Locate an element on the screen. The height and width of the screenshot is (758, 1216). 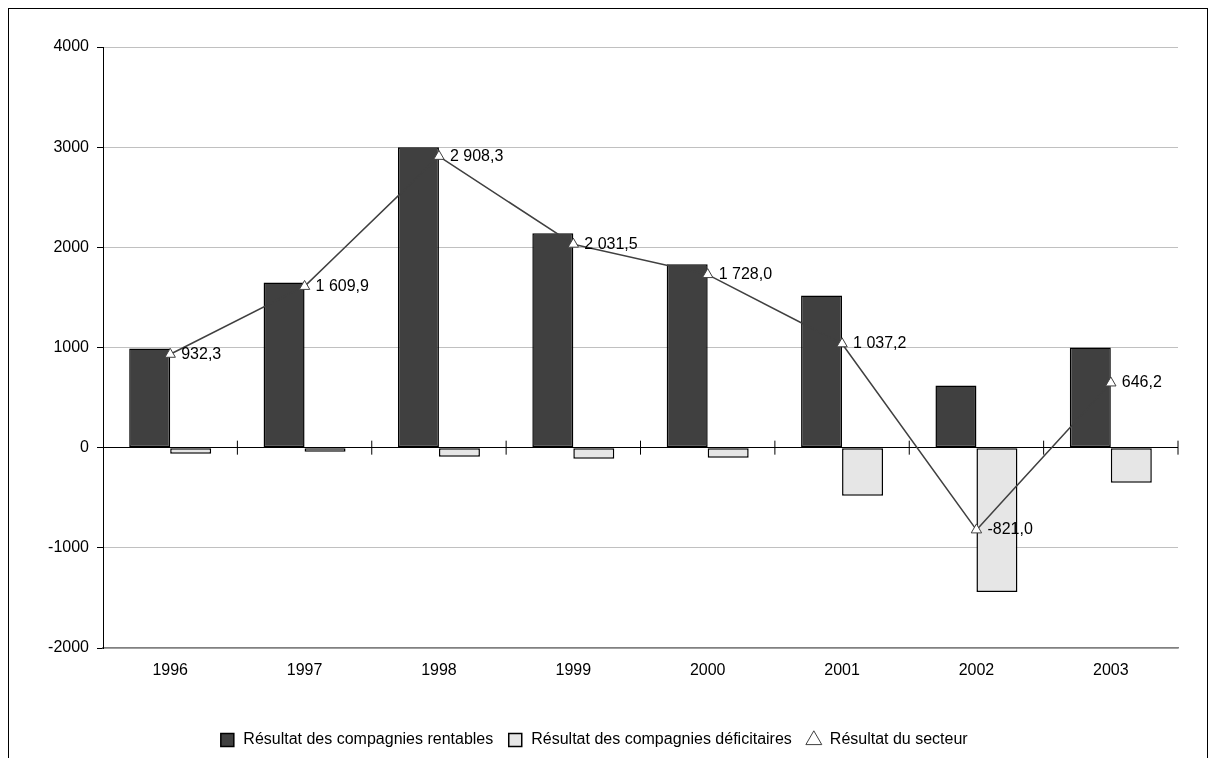
x-tick-label: 1998 is located at coordinates (439, 670).